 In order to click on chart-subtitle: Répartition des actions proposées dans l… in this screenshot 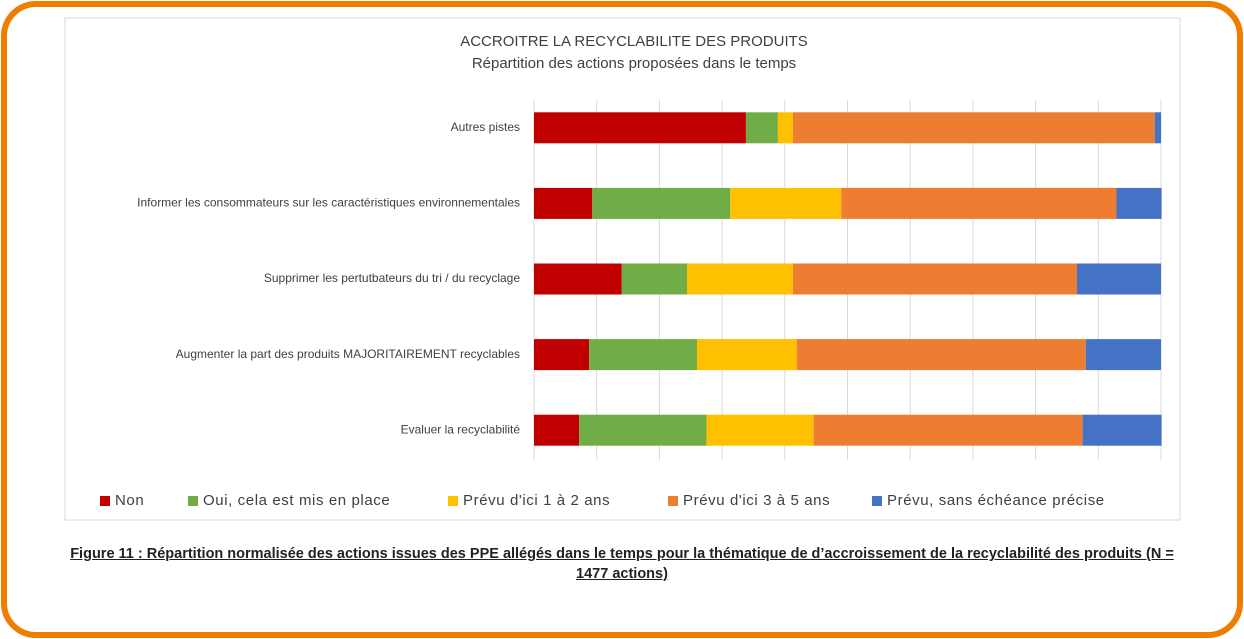, I will do `click(634, 63)`.